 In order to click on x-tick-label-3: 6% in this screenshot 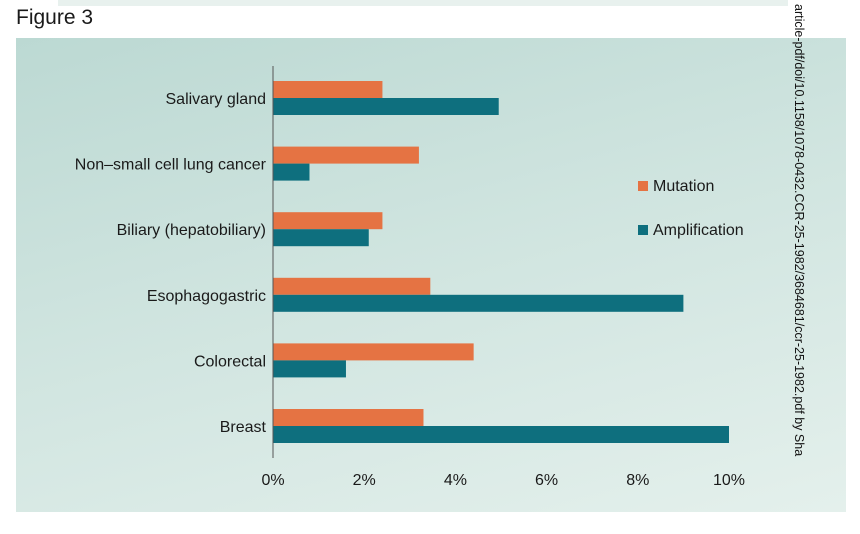, I will do `click(546, 480)`.